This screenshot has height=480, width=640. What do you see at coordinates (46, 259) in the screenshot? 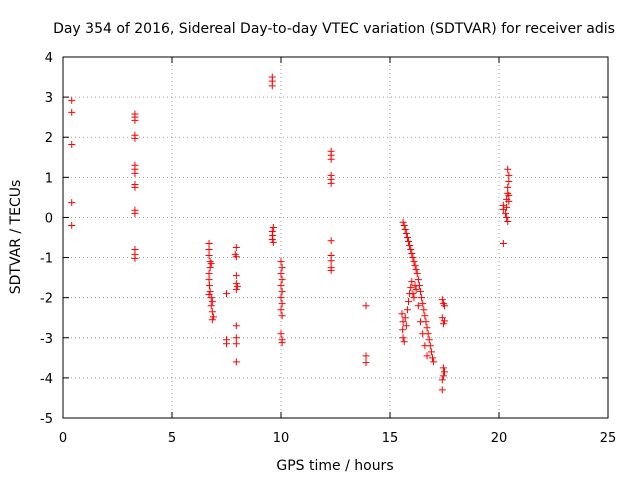
I see `y-tick-label: -1` at bounding box center [46, 259].